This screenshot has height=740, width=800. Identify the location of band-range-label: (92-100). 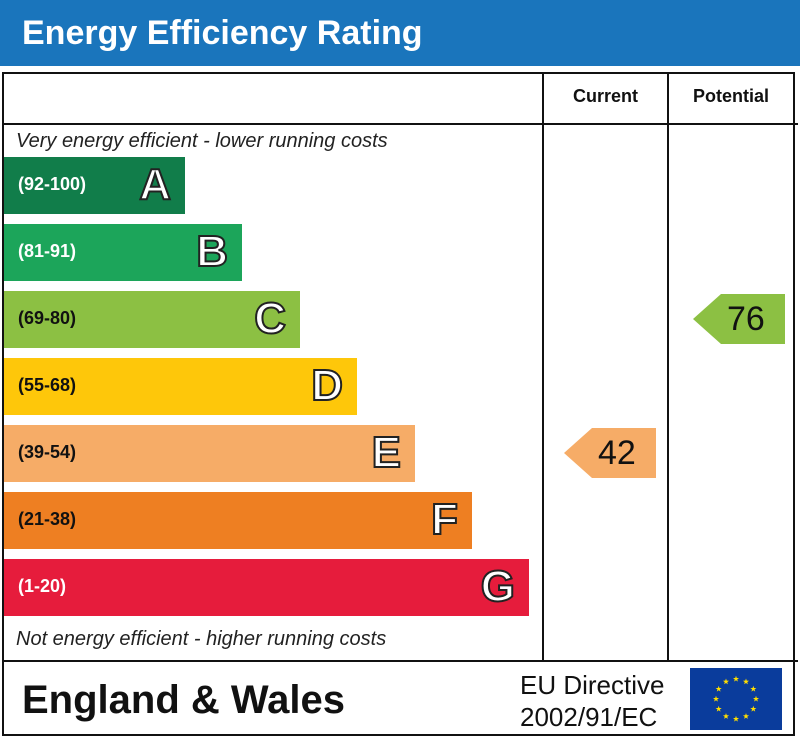
(52, 184).